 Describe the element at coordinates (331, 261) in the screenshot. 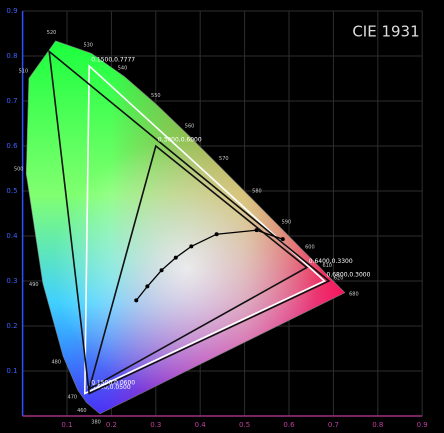

I see `gamut-vertex-label: 0.6400,0.3300` at that location.